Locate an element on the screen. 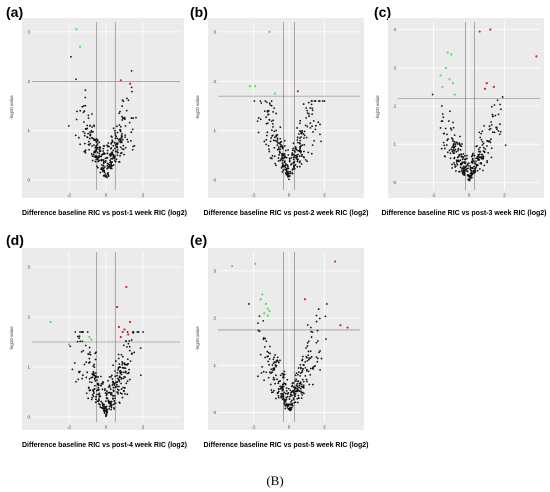 Image resolution: width=550 pixels, height=492 pixels. panel-label: (a) is located at coordinates (15, 12).